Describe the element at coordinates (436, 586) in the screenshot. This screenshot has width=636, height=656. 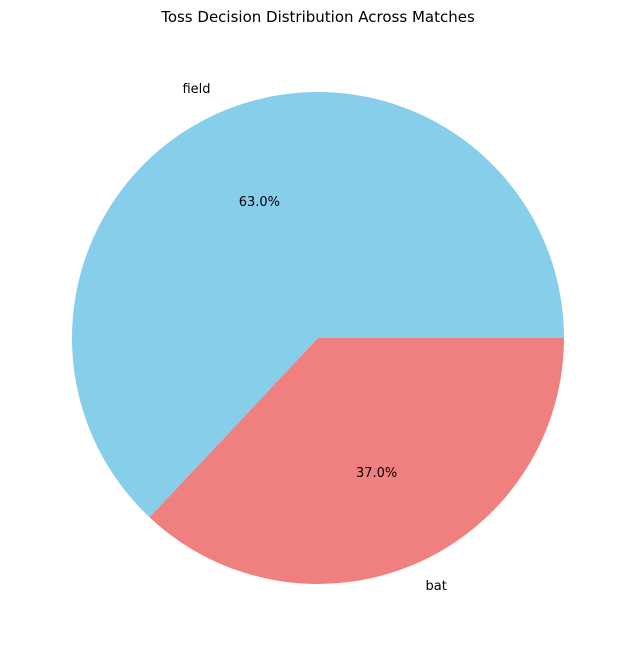
I see `slice-label-bat: bat` at that location.